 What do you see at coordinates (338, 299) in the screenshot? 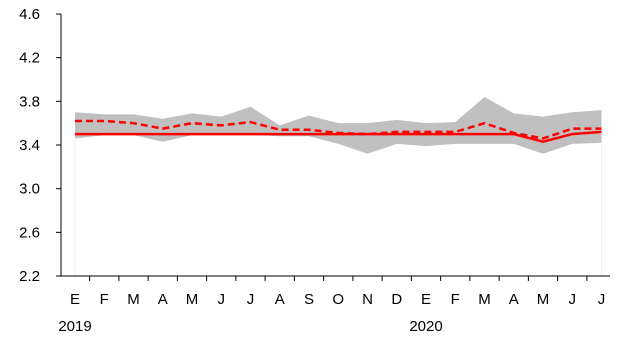
I see `x-tick-label: O` at bounding box center [338, 299].